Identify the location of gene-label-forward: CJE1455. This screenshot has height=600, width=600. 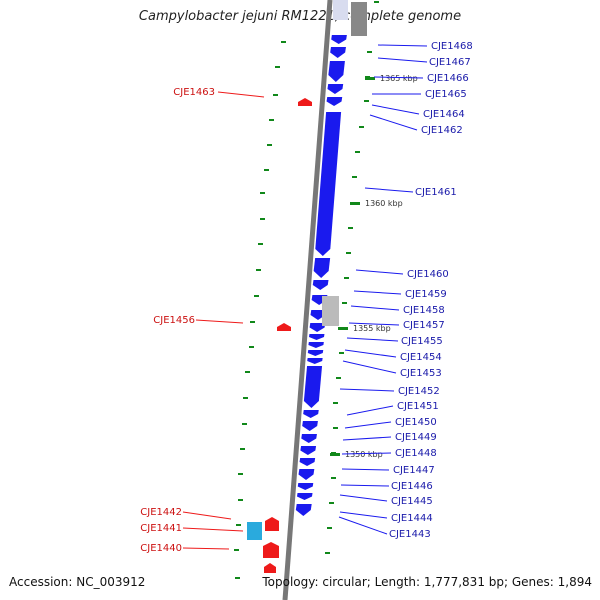
(422, 341).